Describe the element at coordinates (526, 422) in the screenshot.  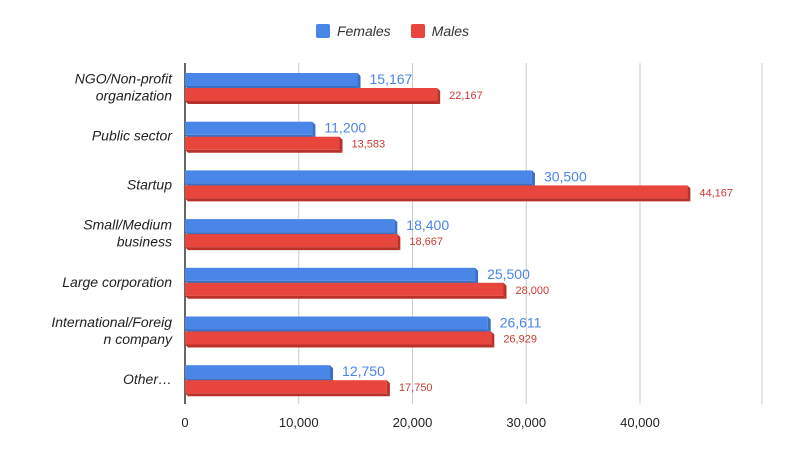
I see `x-tick-label-3: 30,000` at that location.